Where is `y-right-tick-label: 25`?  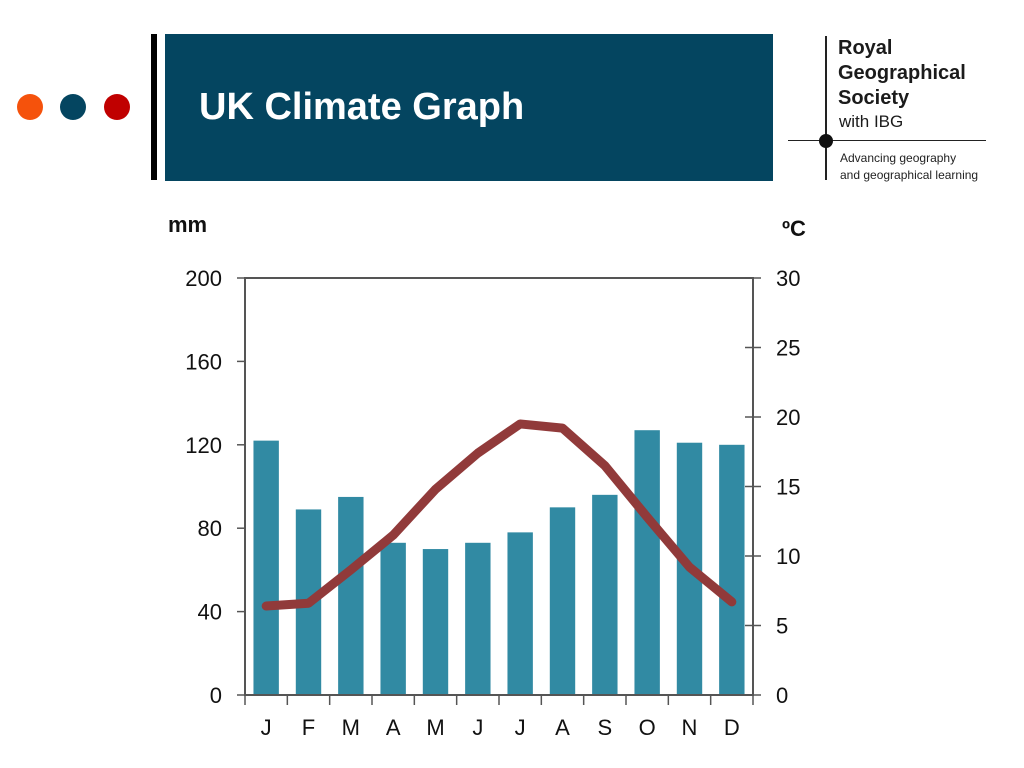
y-right-tick-label: 25 is located at coordinates (788, 348).